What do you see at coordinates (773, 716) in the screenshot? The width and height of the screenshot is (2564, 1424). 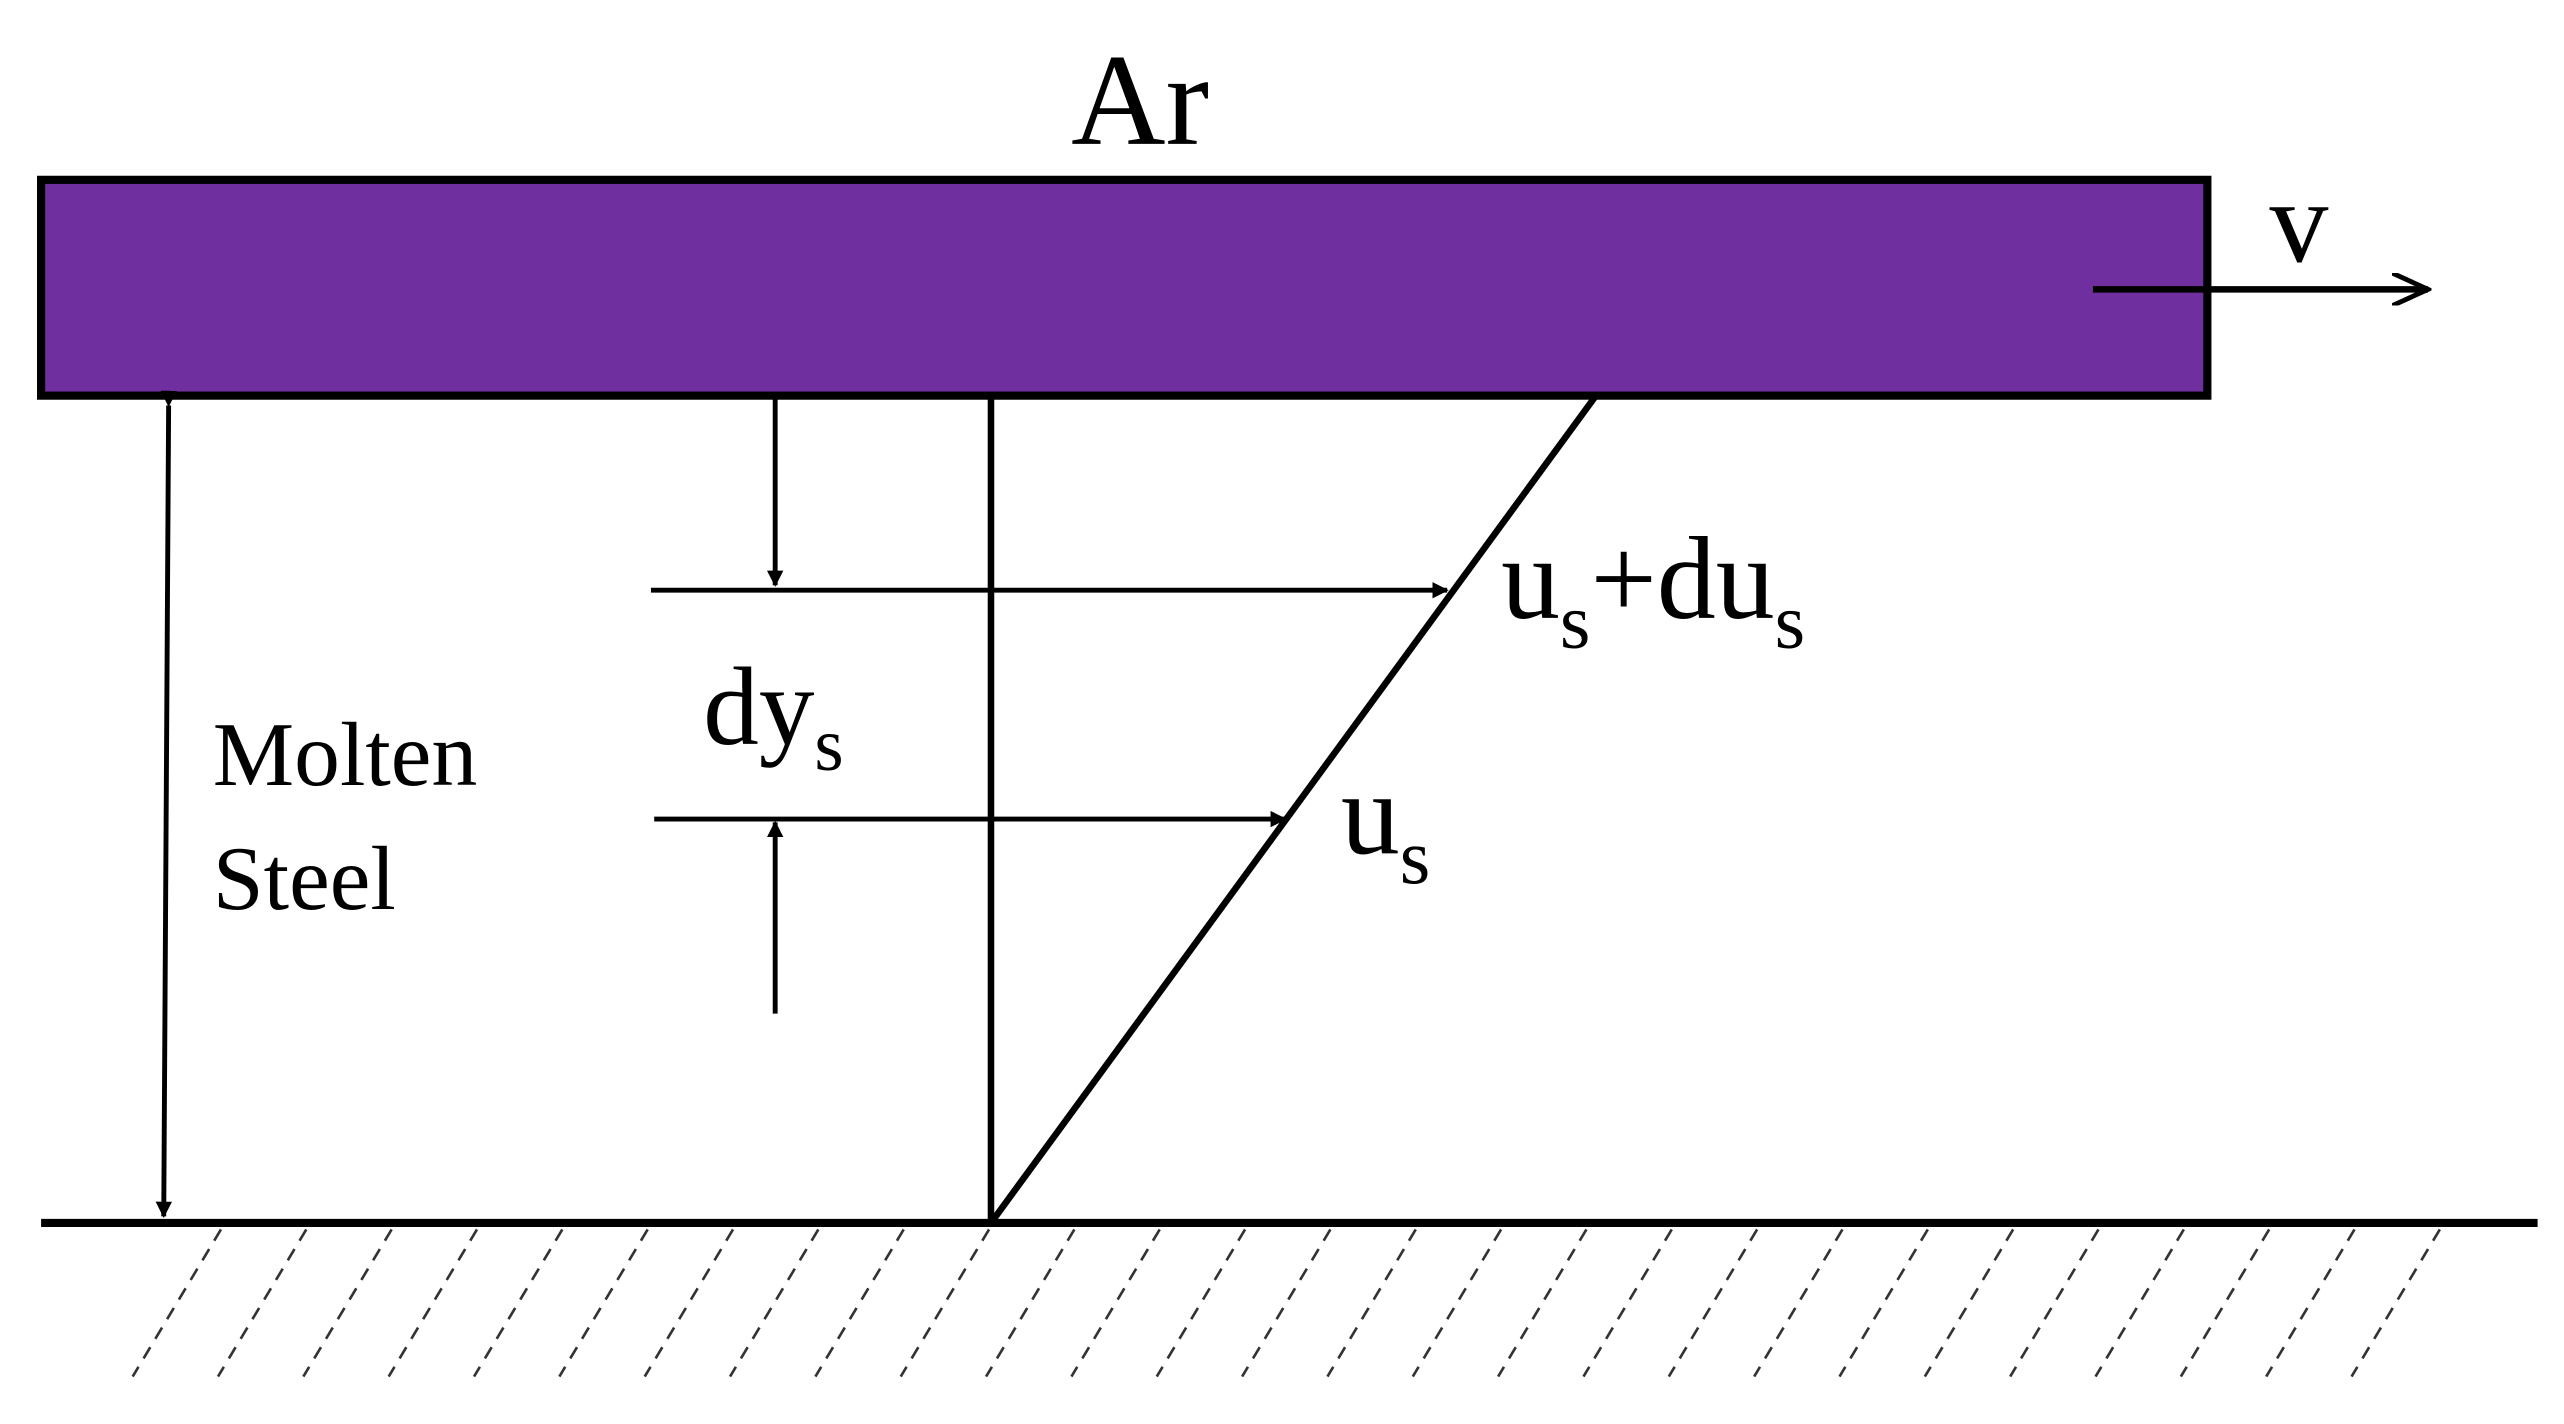 I see `dy-label: dys` at bounding box center [773, 716].